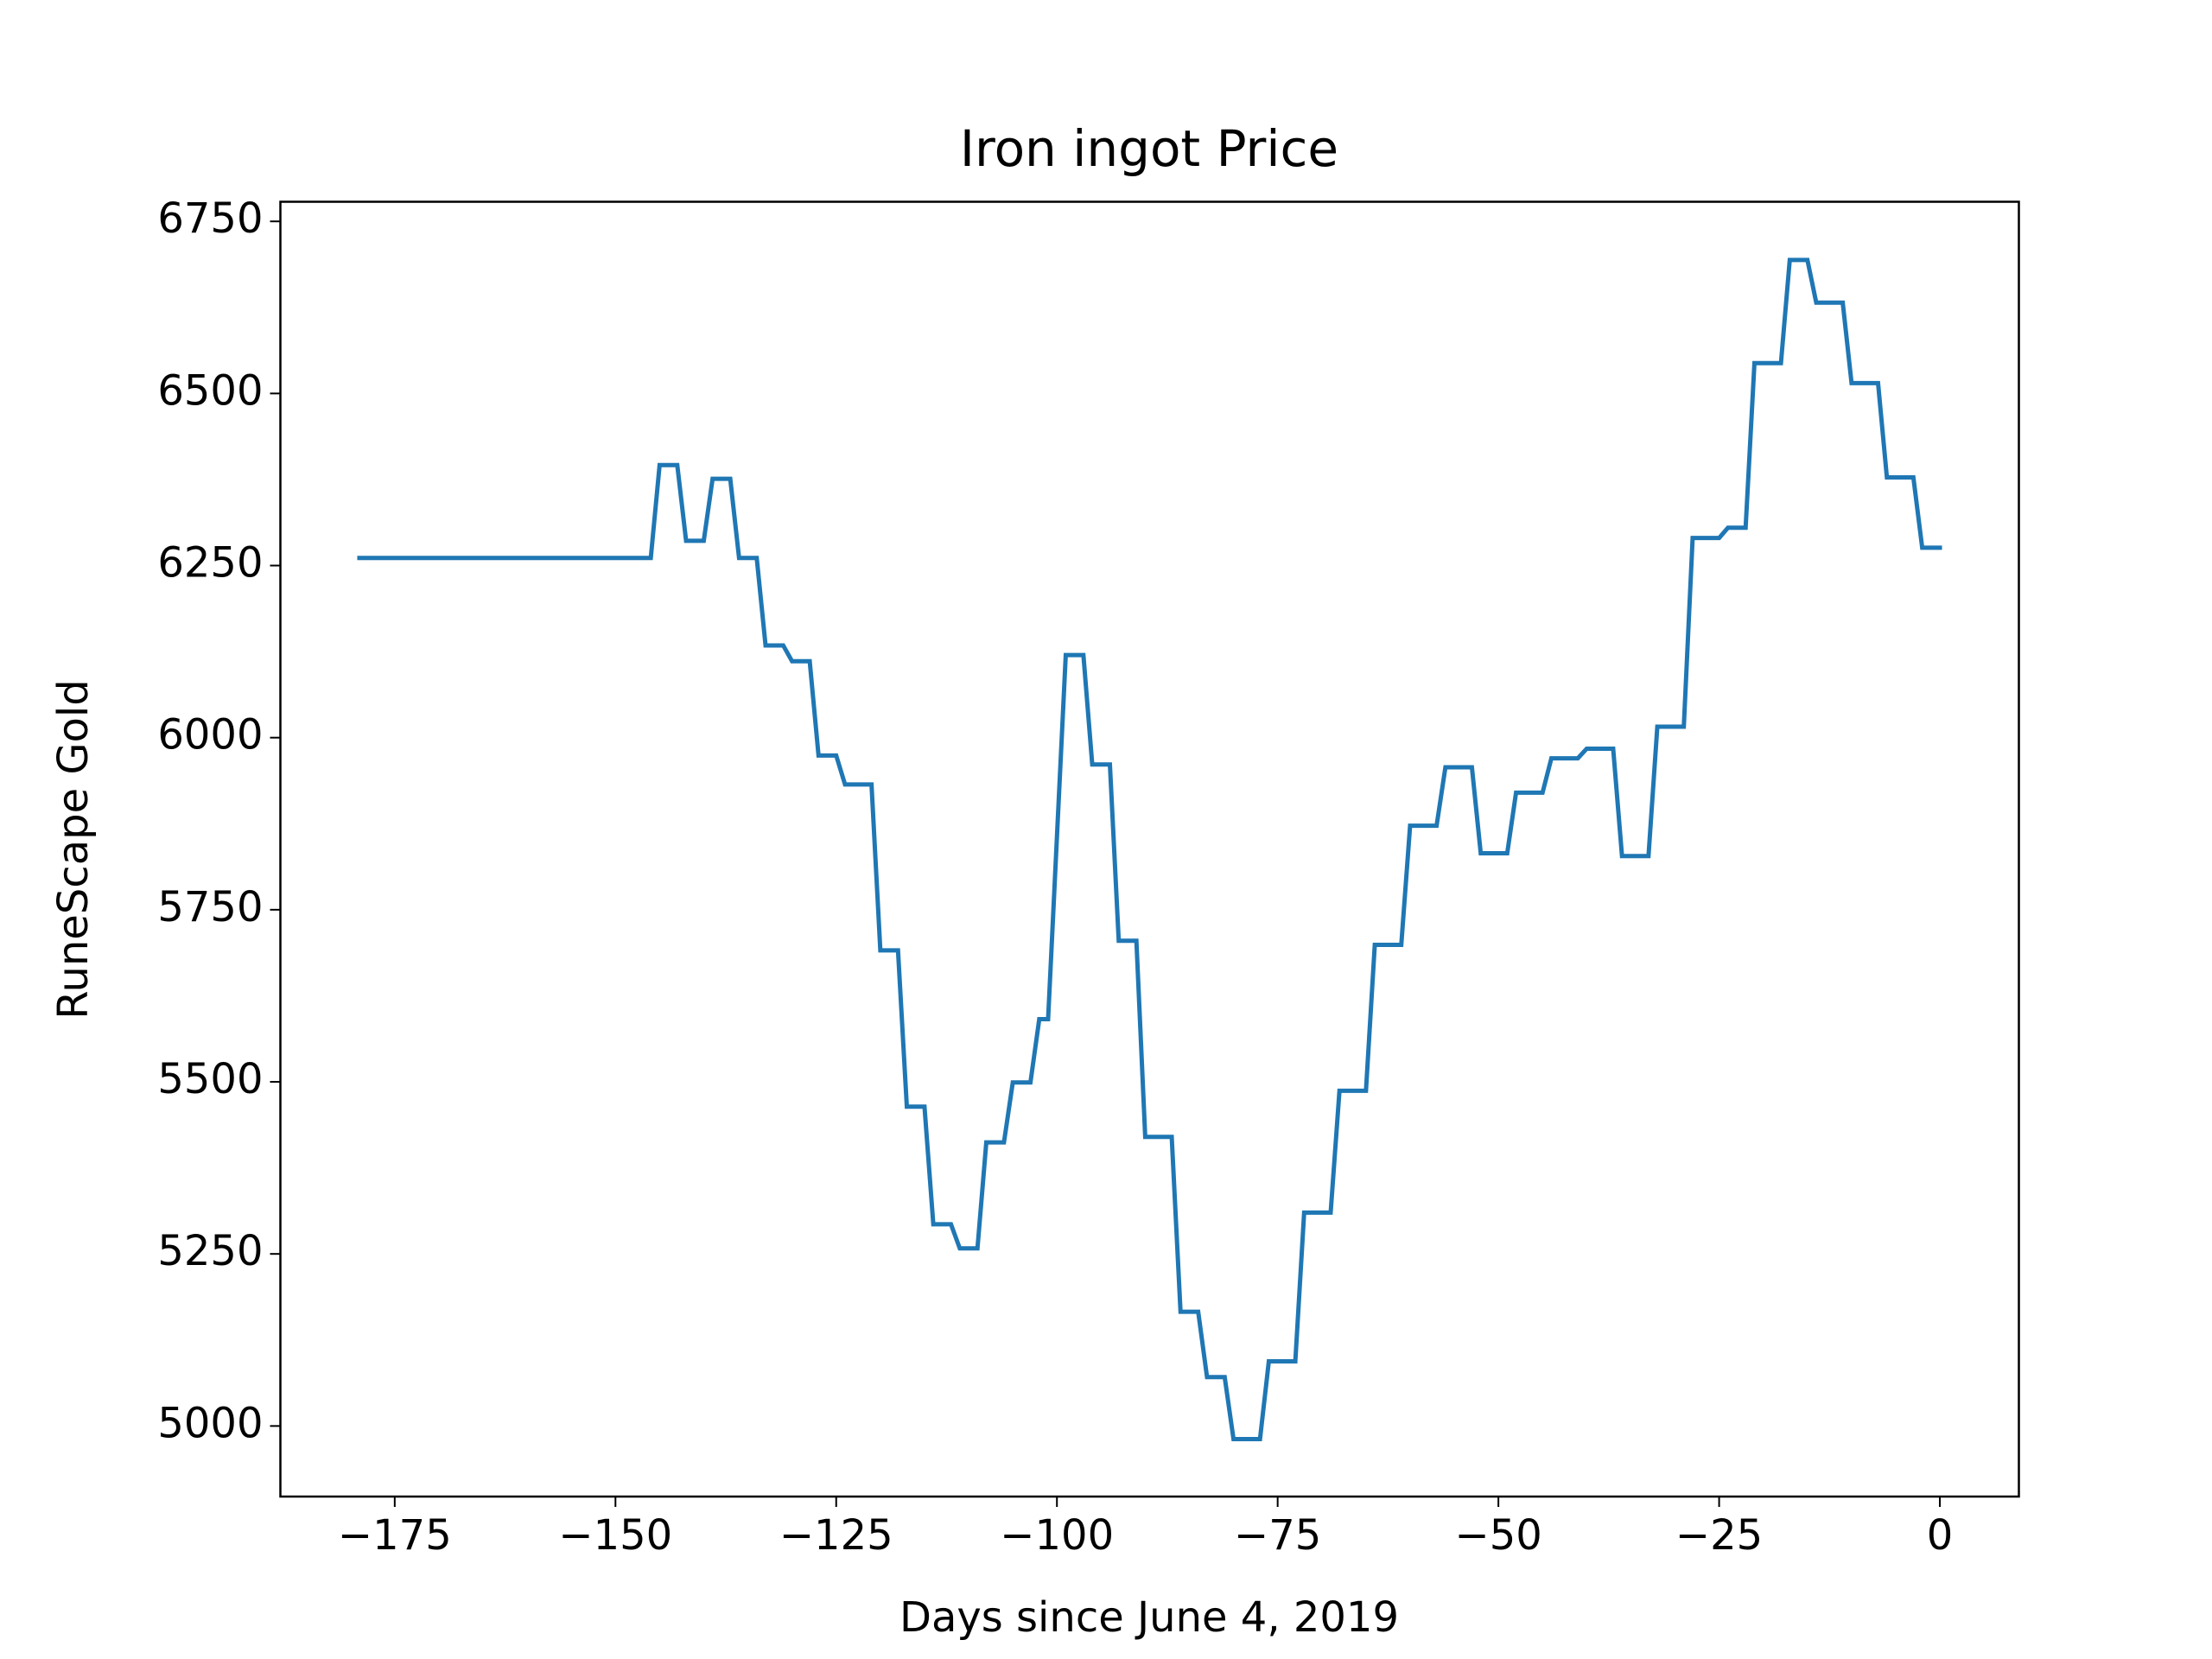  What do you see at coordinates (210, 563) in the screenshot?
I see `y-tick-label: 6250` at bounding box center [210, 563].